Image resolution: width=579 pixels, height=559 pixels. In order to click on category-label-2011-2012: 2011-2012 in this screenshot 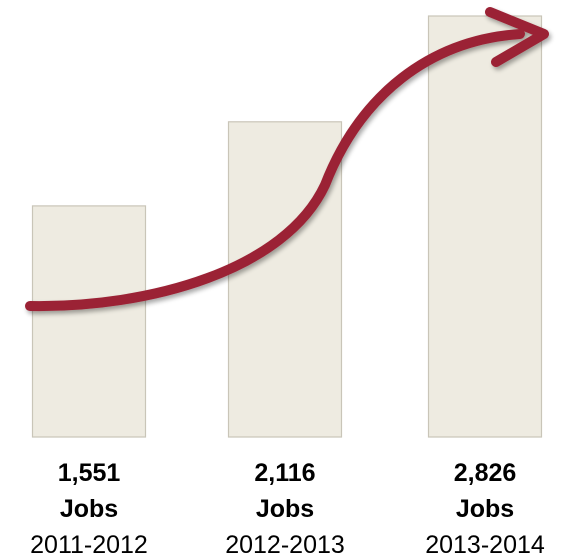, I will do `click(89, 545)`.